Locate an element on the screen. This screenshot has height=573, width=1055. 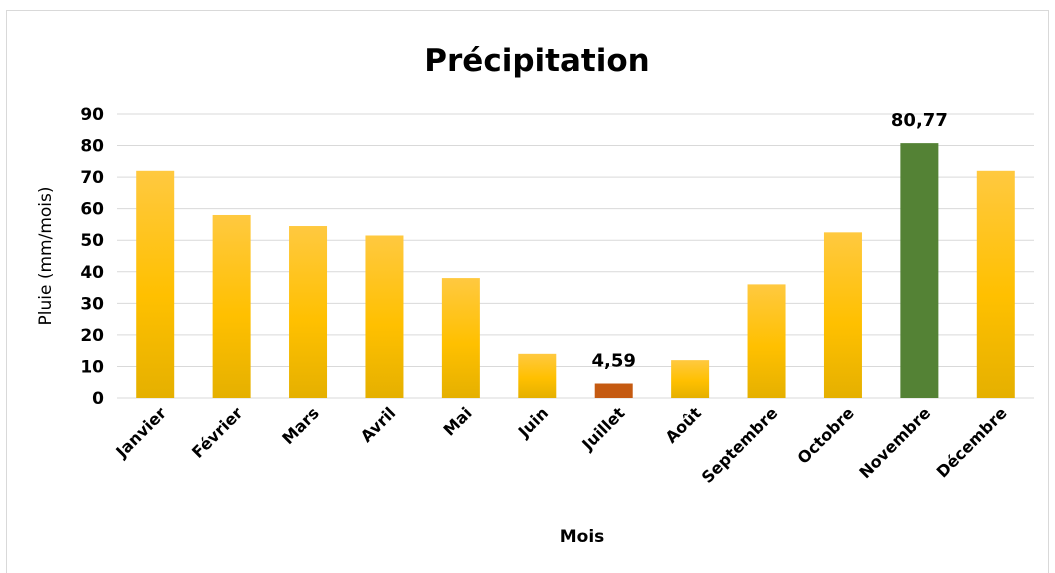
x-tick-label: Mars is located at coordinates (300, 425).